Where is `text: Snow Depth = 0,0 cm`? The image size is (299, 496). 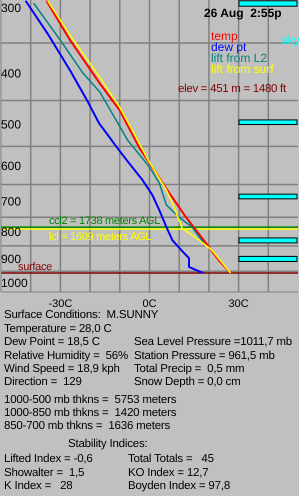 text: Snow Depth = 0,0 cm is located at coordinates (187, 382).